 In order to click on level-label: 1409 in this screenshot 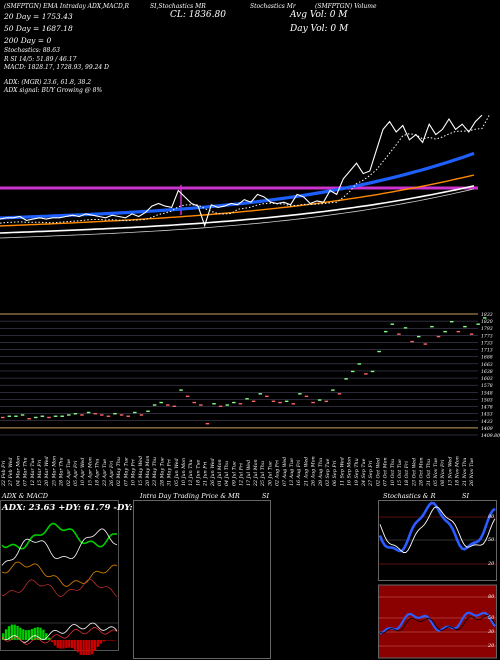, I will do `click(487, 429)`.